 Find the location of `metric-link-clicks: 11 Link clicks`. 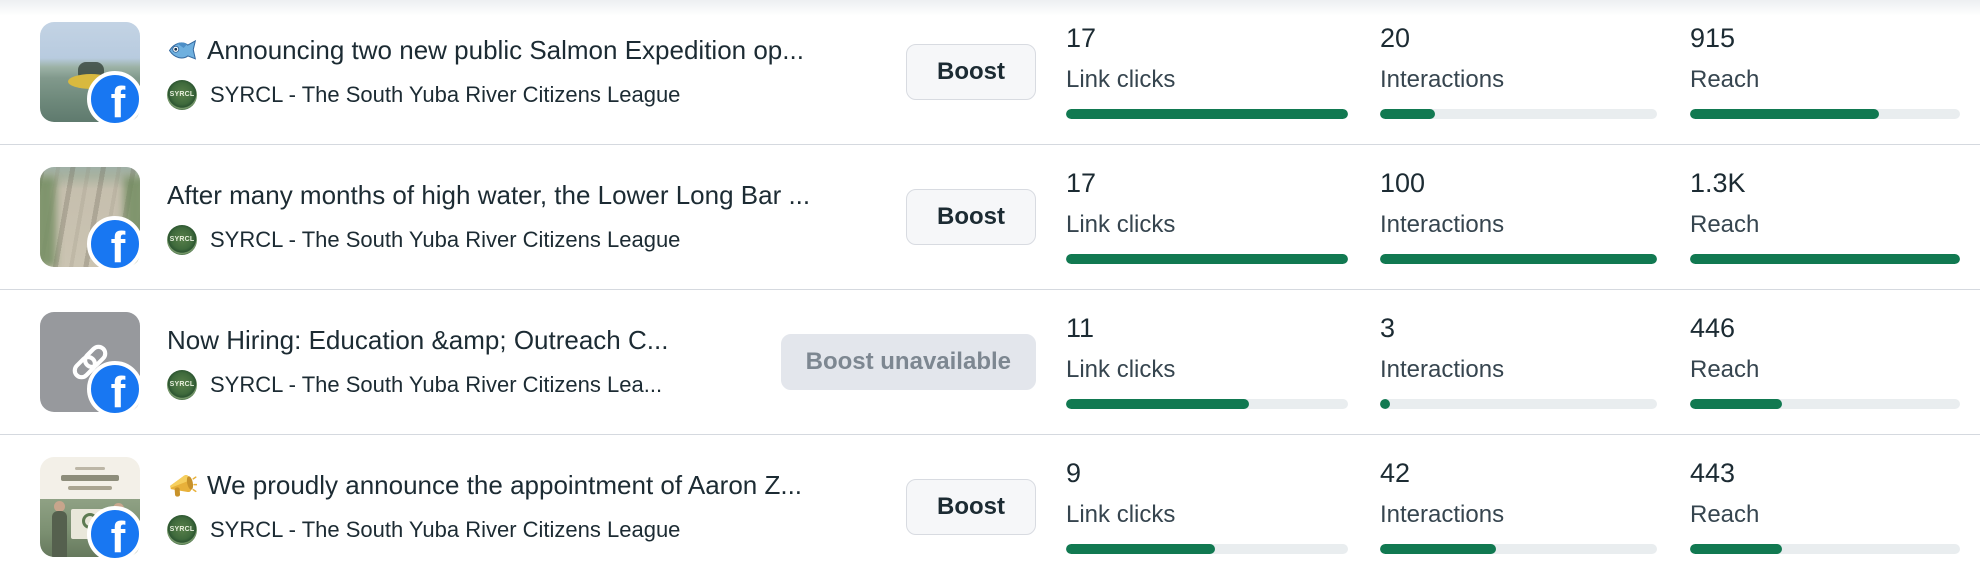

metric-link-clicks: 11 Link clicks is located at coordinates (1223, 362).